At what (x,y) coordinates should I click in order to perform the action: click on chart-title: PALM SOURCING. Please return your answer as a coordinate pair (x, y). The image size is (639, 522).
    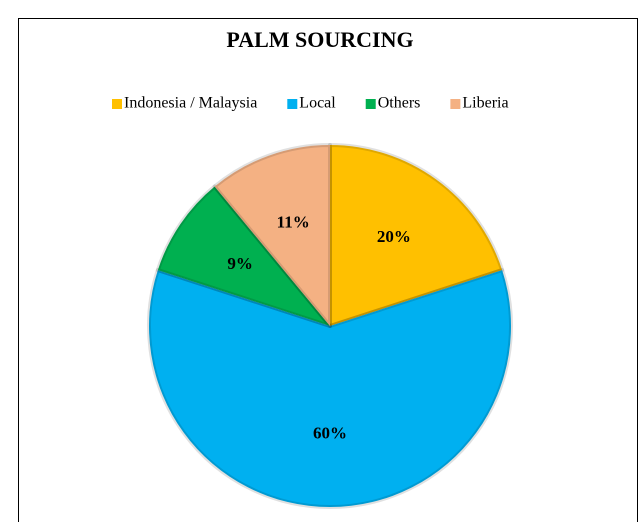
    Looking at the image, I should click on (319, 39).